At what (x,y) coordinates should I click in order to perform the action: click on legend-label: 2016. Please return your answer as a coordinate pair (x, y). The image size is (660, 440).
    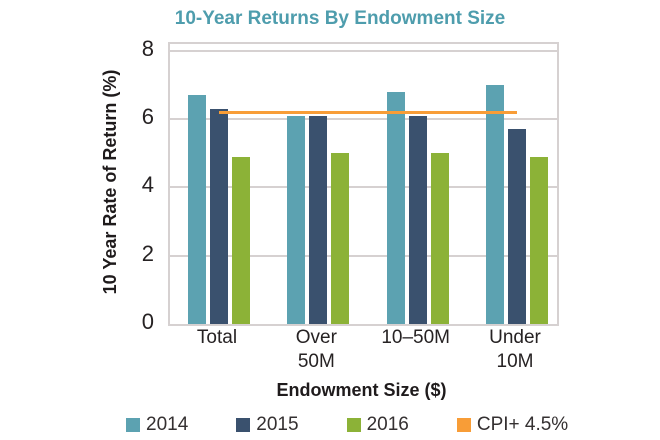
    Looking at the image, I should click on (387, 424).